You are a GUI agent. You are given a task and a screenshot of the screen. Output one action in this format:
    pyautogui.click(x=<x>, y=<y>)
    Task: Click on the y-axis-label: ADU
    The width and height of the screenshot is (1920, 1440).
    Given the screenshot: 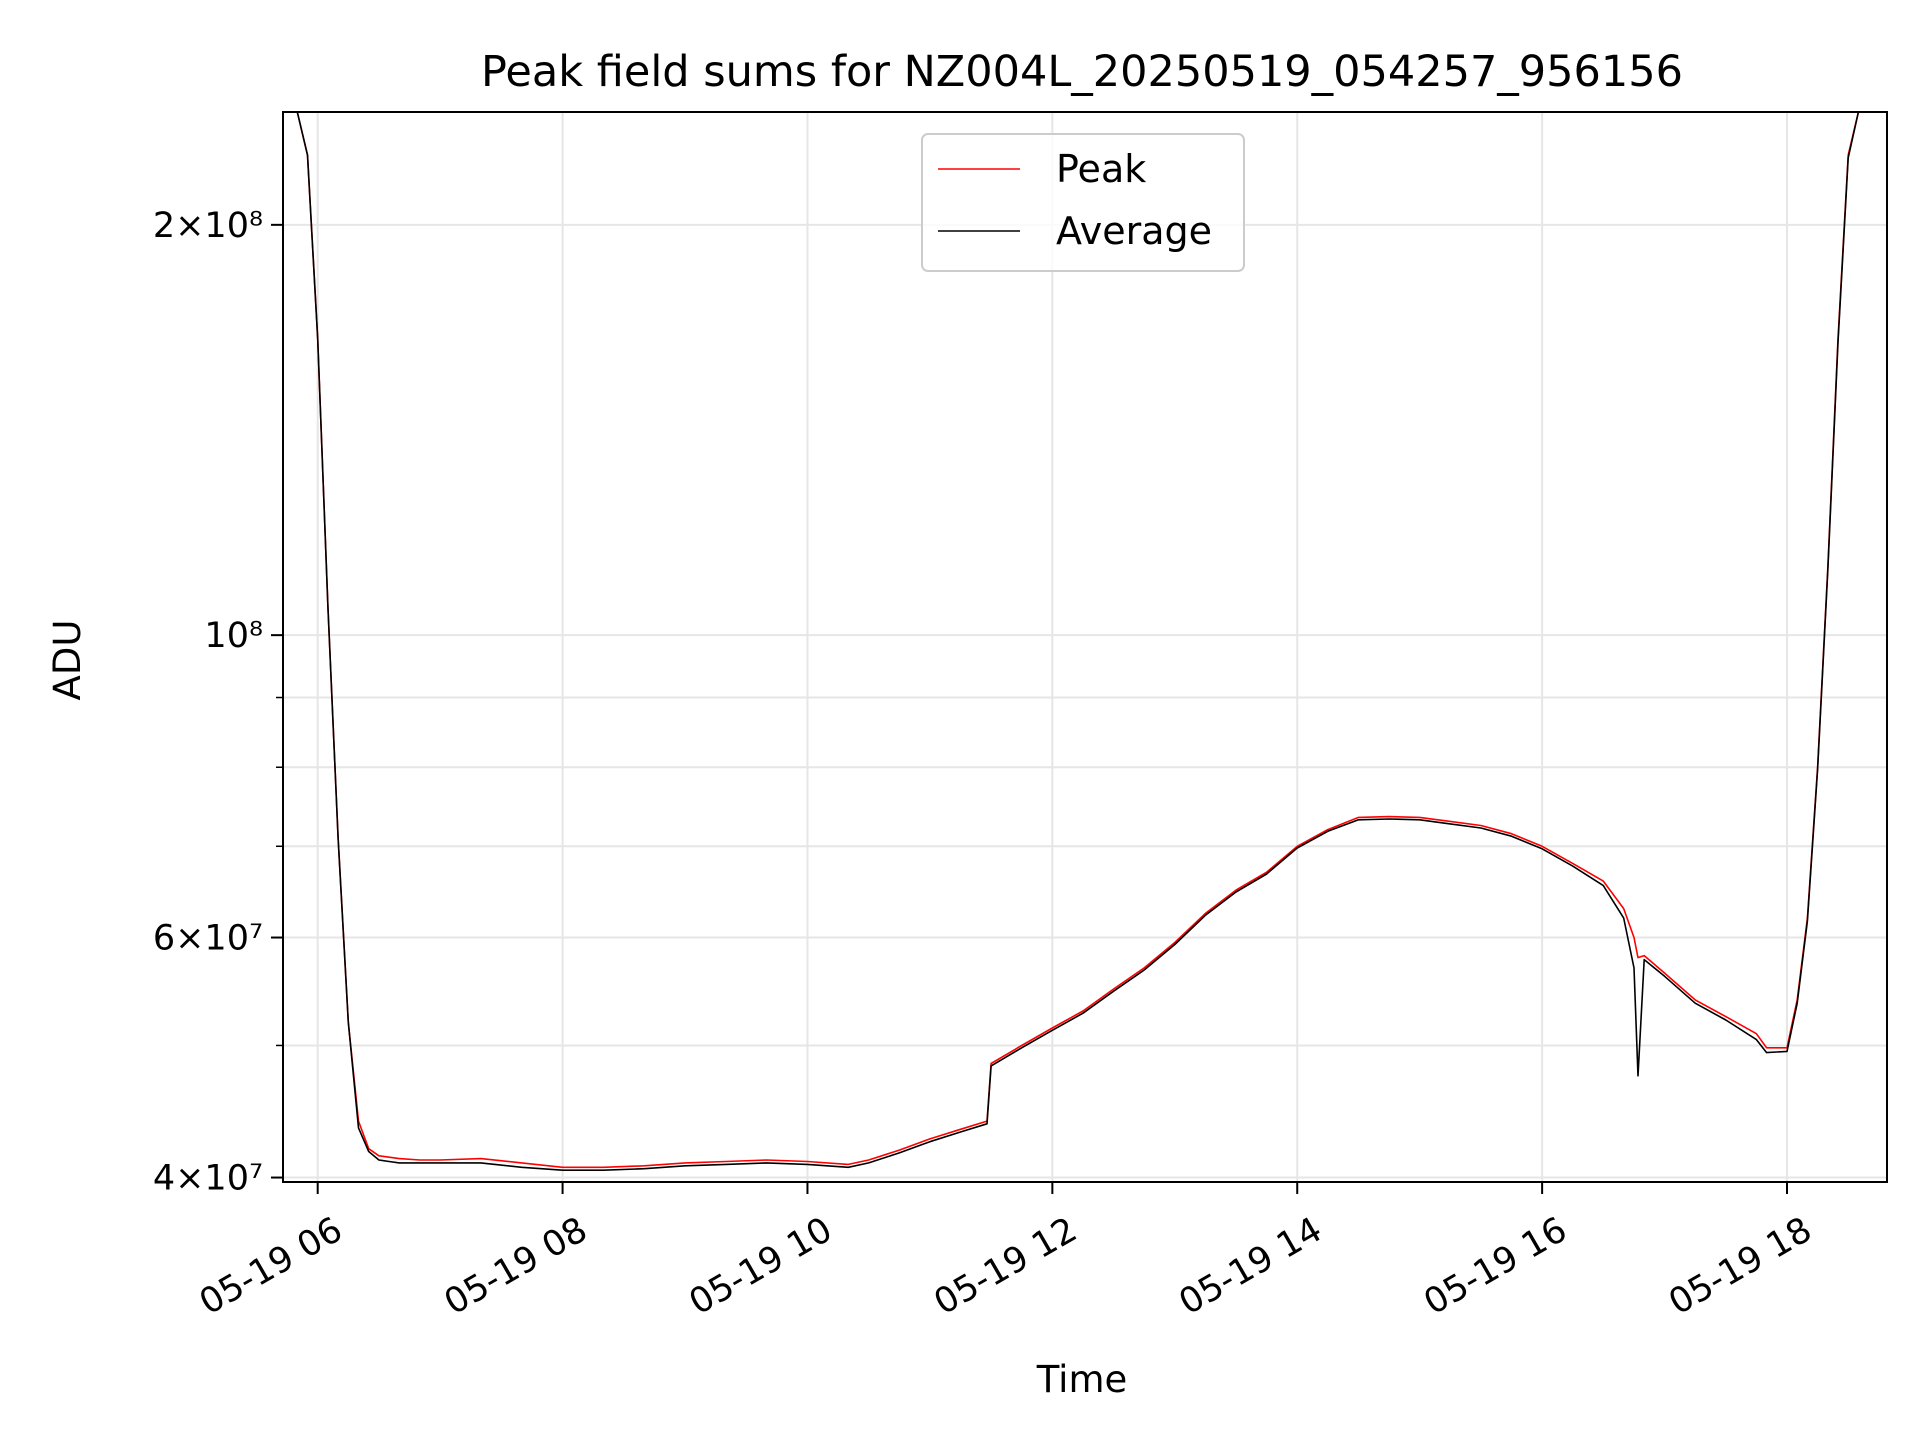 What is the action you would take?
    pyautogui.click(x=67, y=660)
    